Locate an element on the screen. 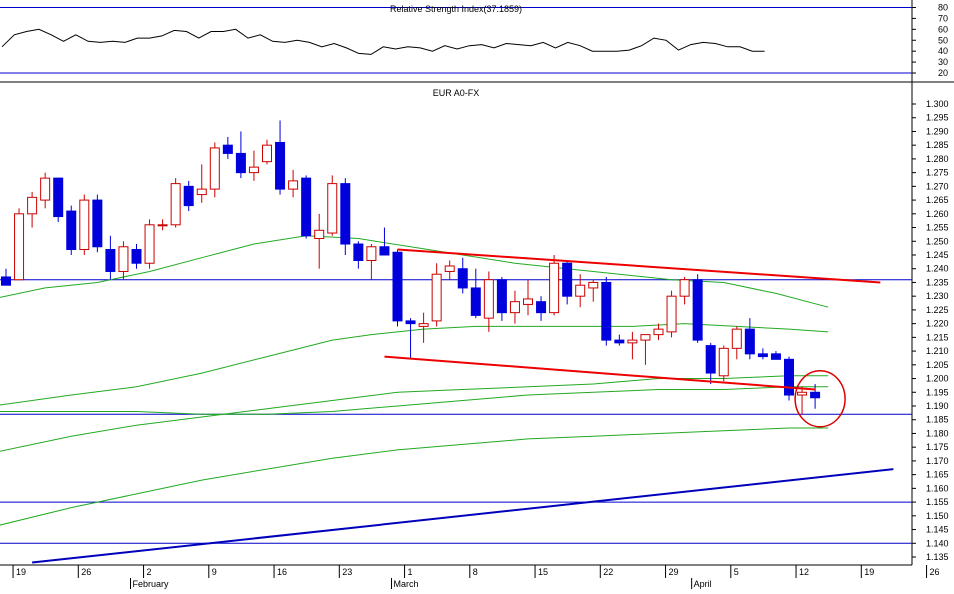  price-tick-label: 1.265 is located at coordinates (937, 200).